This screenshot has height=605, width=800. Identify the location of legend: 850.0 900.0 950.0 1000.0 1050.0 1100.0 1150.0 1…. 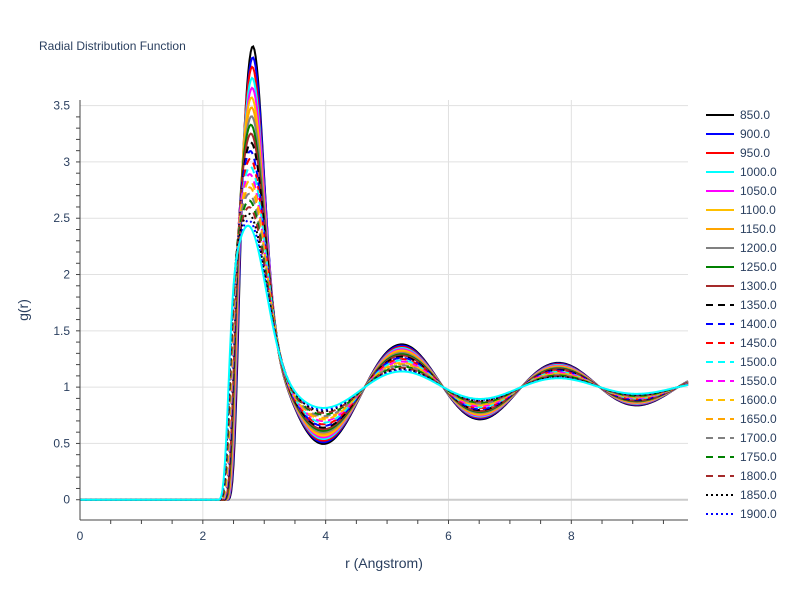
(741, 314).